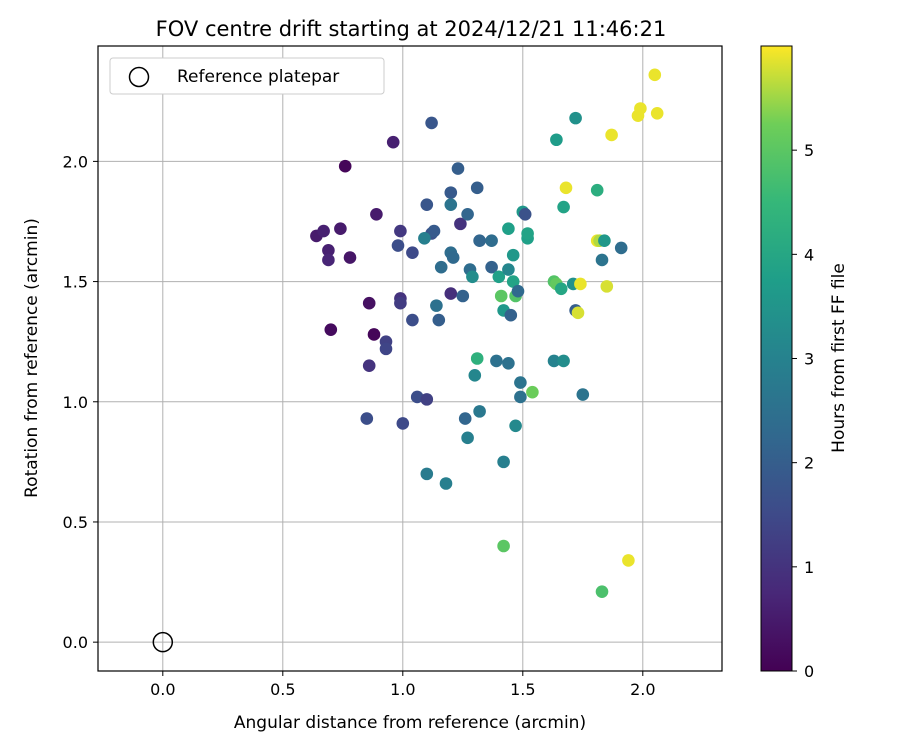 The width and height of the screenshot is (900, 750). I want to click on y-tick-label: 1.5, so click(75, 282).